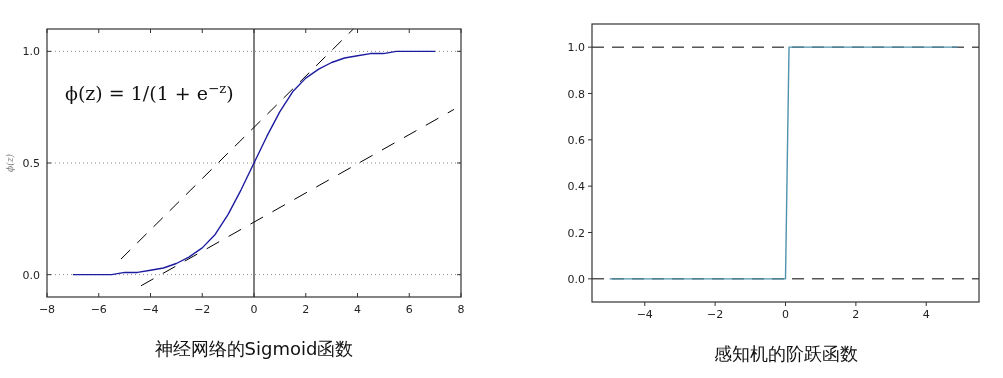 The height and width of the screenshot is (378, 1003). I want to click on y-axis-title: ϕ(z), so click(10, 162).